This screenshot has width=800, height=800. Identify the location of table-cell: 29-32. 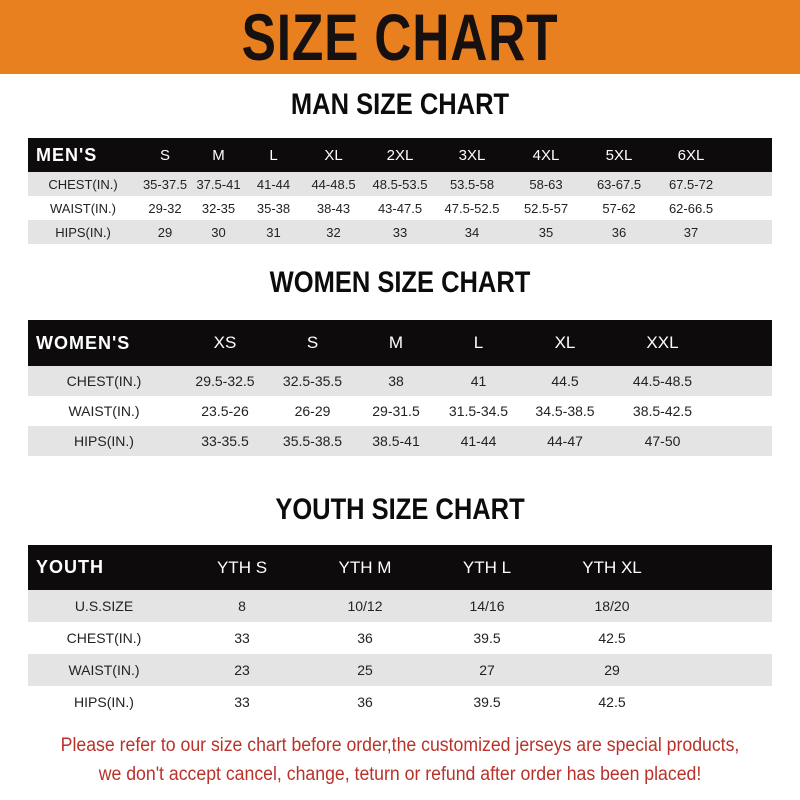
(165, 208).